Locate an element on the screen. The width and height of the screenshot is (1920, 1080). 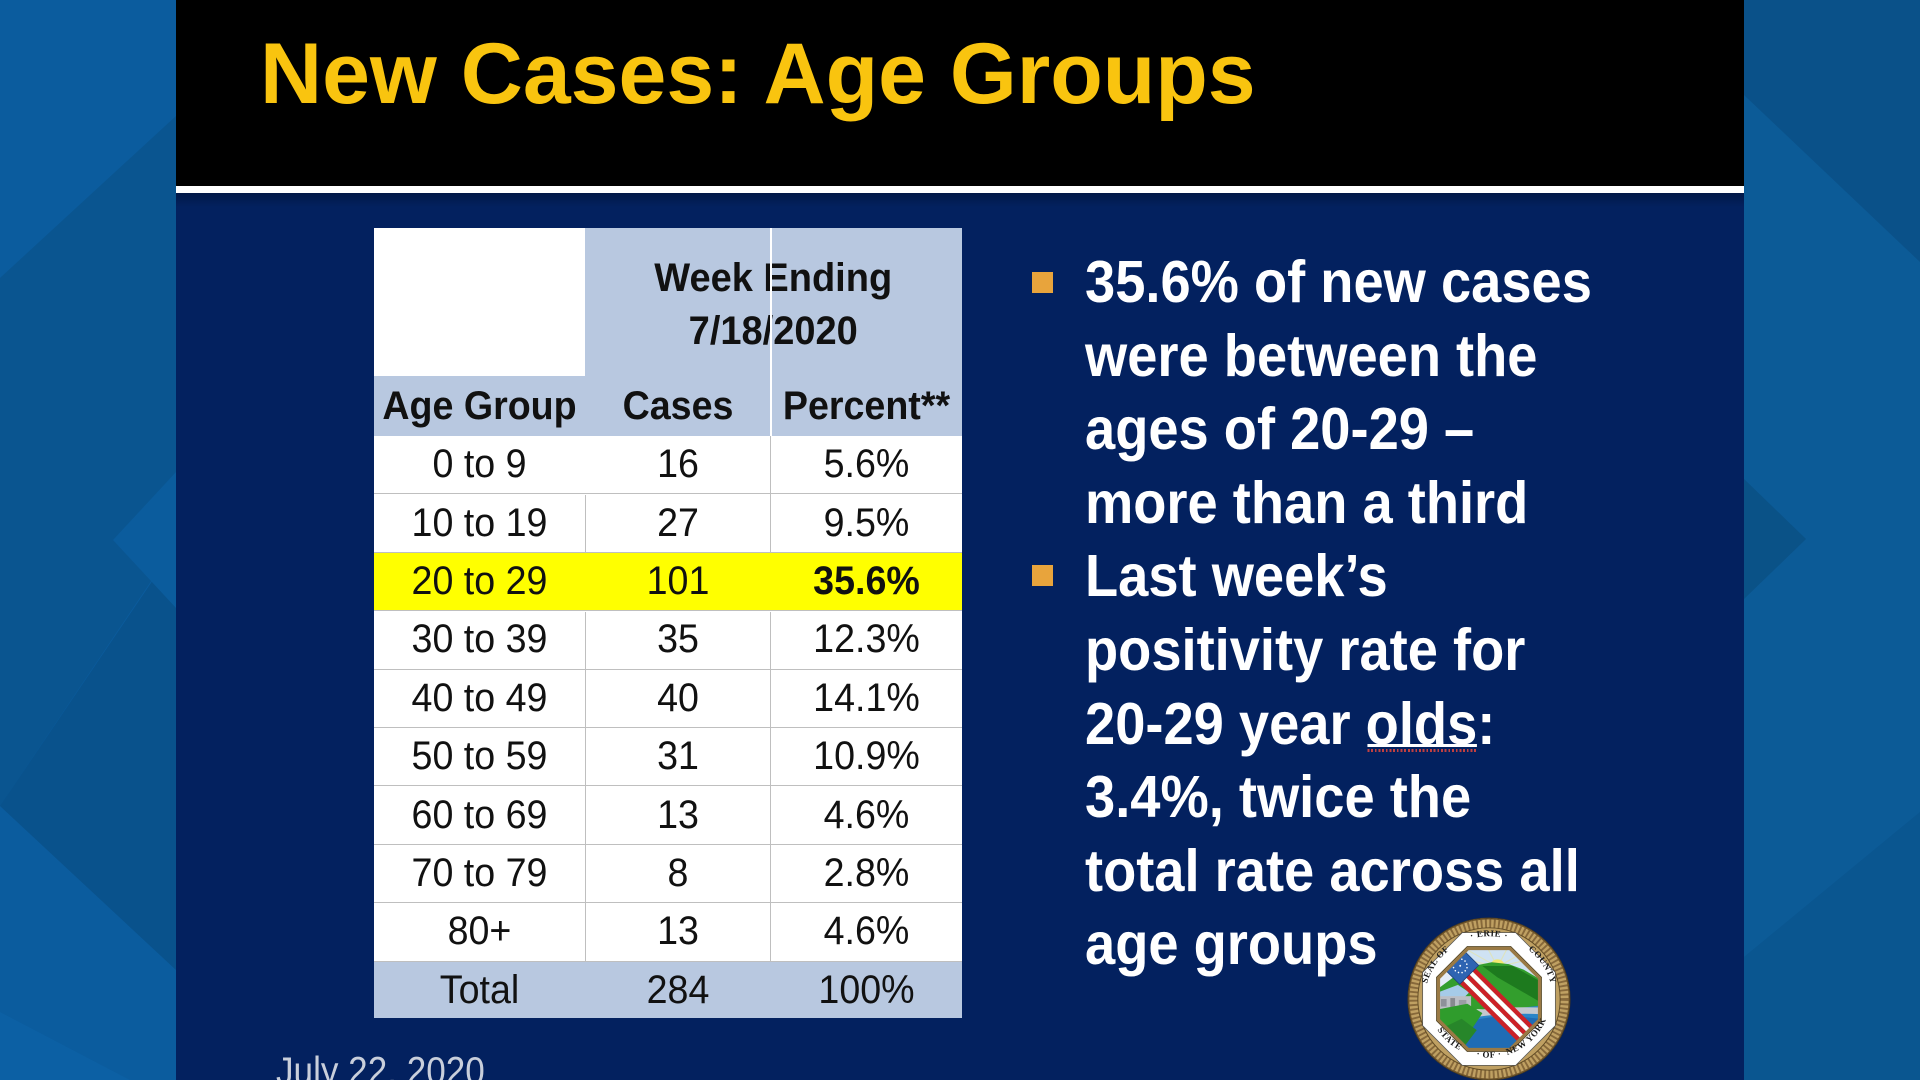
svg-text: · ERIE · is located at coordinates (1489, 934).